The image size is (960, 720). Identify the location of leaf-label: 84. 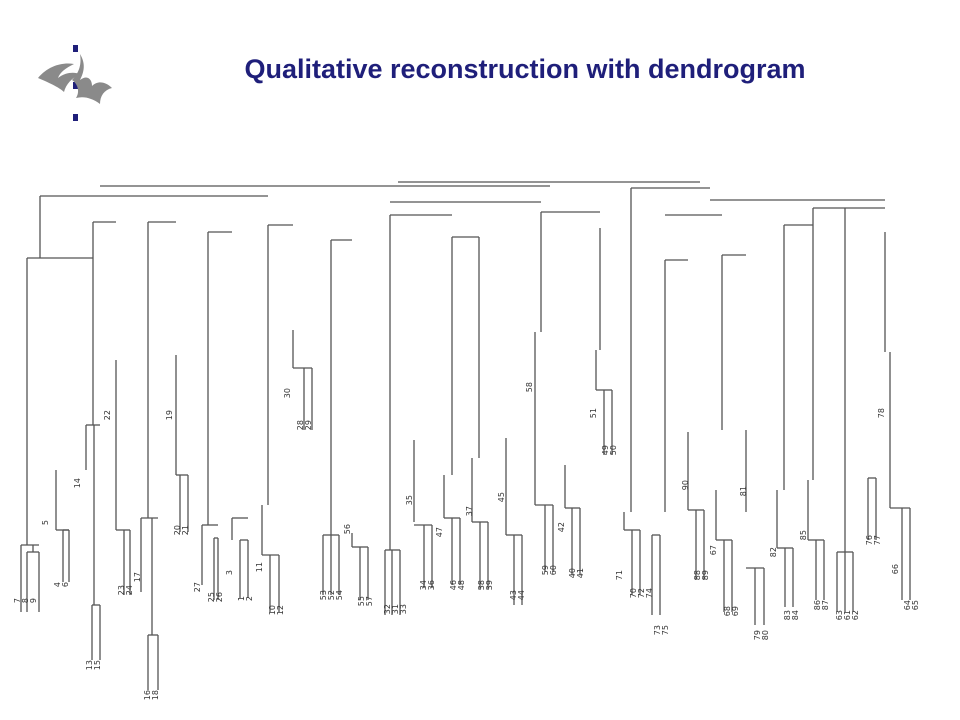
(795, 615).